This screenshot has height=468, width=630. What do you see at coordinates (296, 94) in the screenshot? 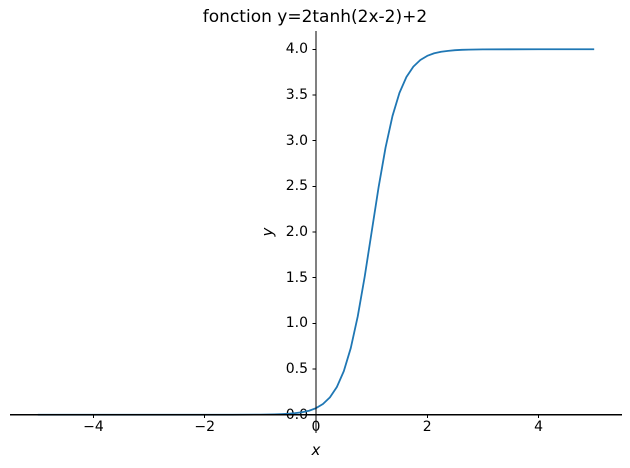
I see `y-tick-label: 3.5` at bounding box center [296, 94].